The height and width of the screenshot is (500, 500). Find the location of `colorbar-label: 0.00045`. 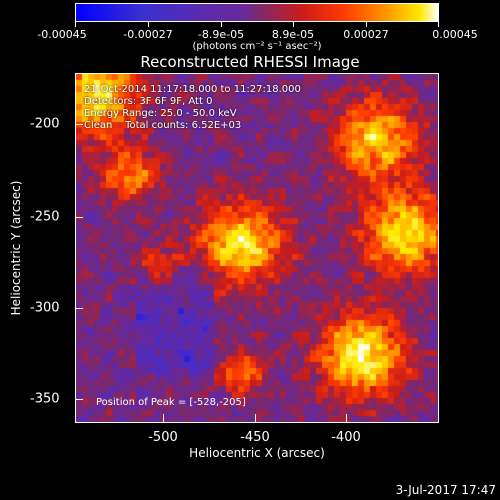

colorbar-label: 0.00045 is located at coordinates (455, 34).